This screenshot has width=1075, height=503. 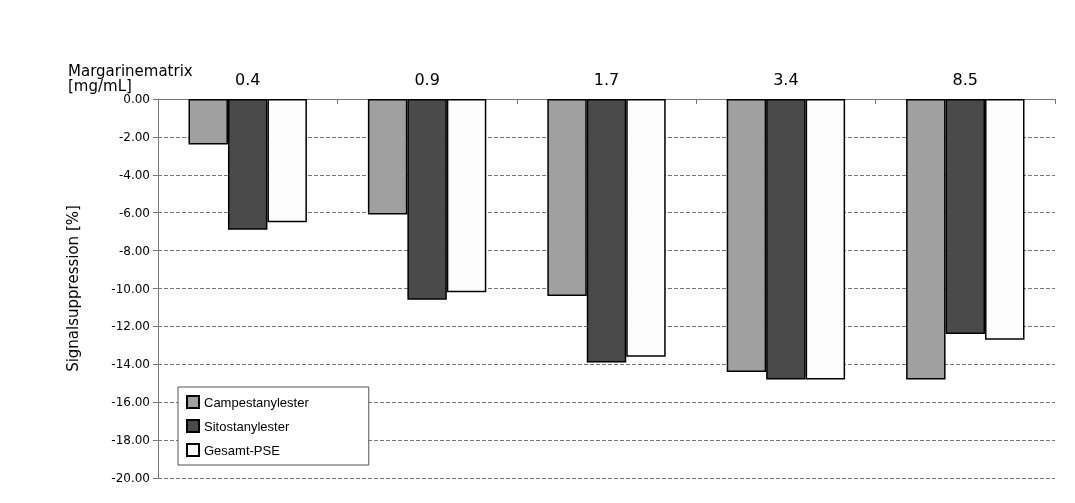 I want to click on y-tick-label: -16.00, so click(x=130, y=402).